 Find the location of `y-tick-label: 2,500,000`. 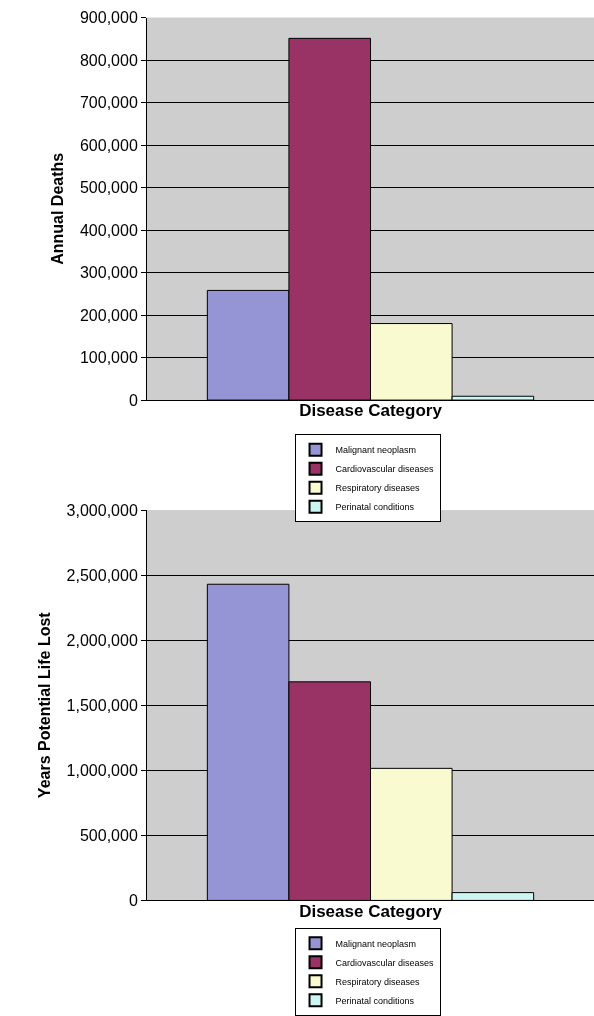

y-tick-label: 2,500,000 is located at coordinates (102, 575).